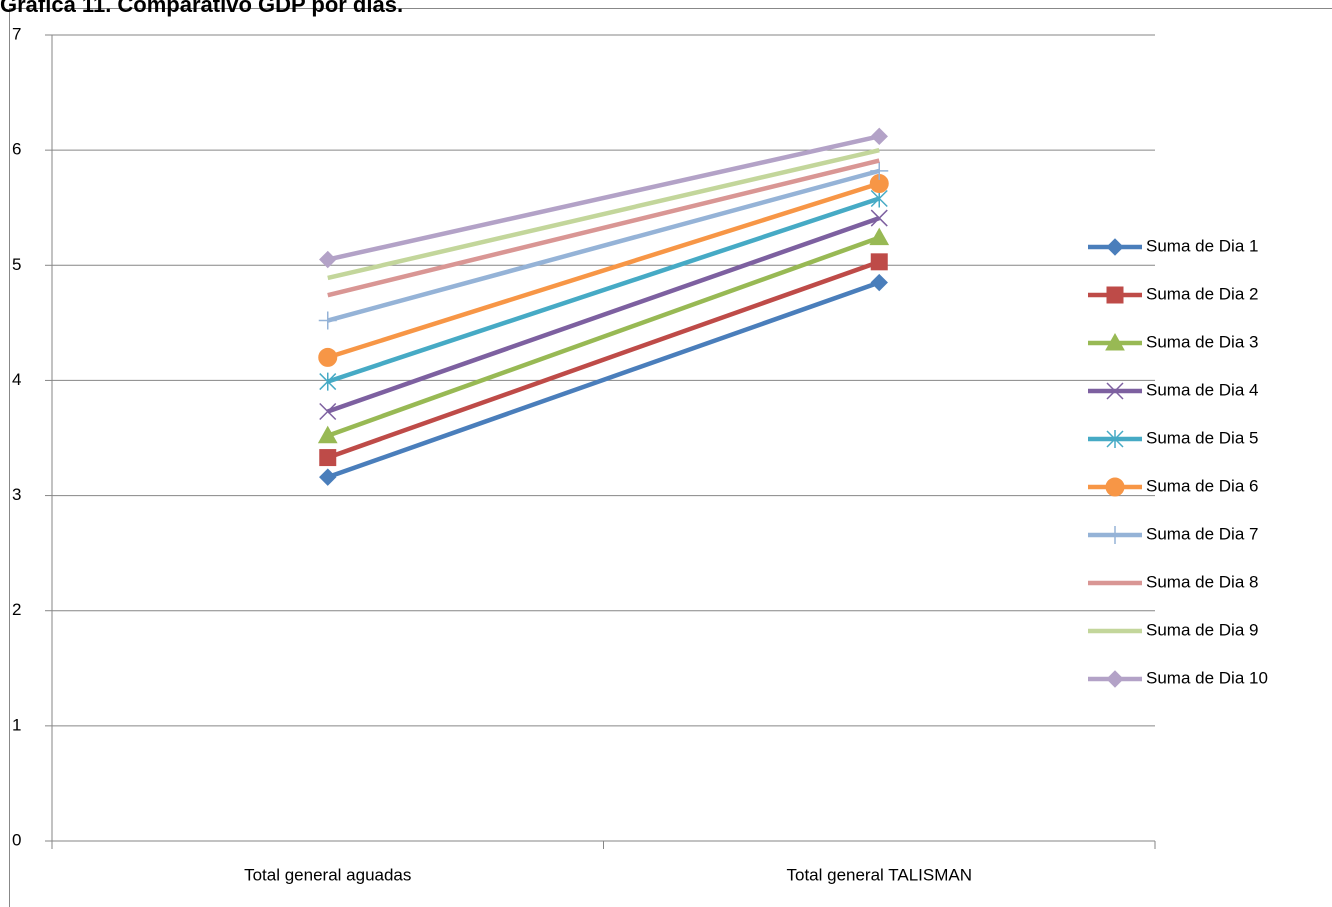 This screenshot has width=1332, height=907. I want to click on legend-label: Suma de Dia 3, so click(1202, 341).